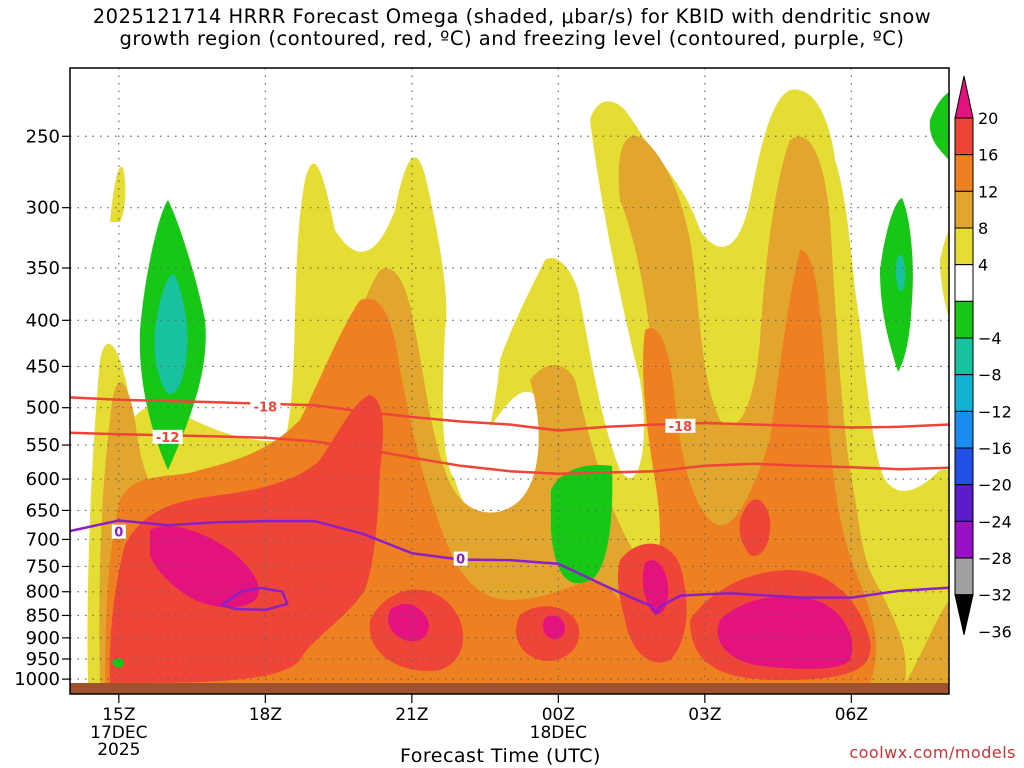 This screenshot has width=1024, height=768. What do you see at coordinates (995, 448) in the screenshot?
I see `colorbar-label-8: −16` at bounding box center [995, 448].